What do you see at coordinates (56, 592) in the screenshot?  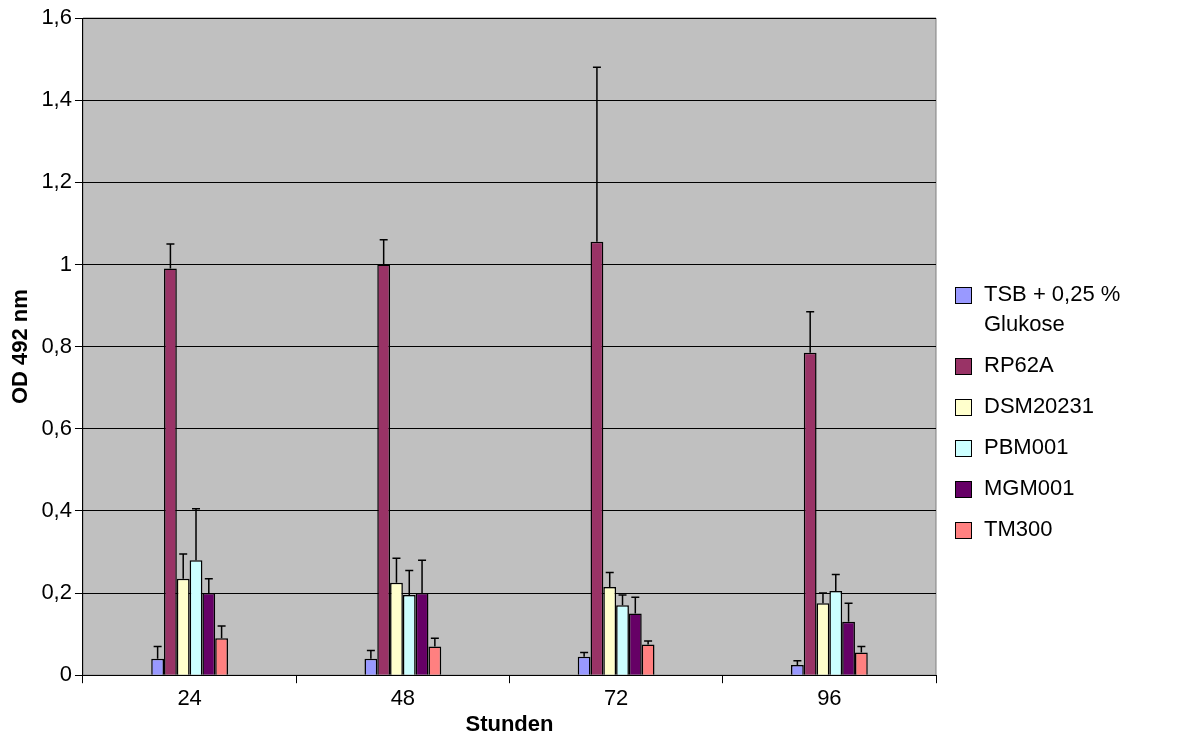 I see `y-tick-label: 0,2` at bounding box center [56, 592].